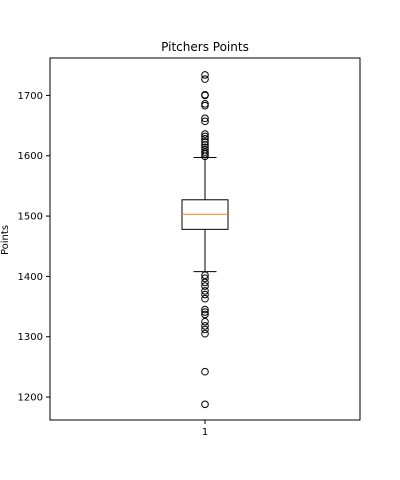 The width and height of the screenshot is (400, 480). I want to click on y-tick-label: 1200, so click(30, 398).